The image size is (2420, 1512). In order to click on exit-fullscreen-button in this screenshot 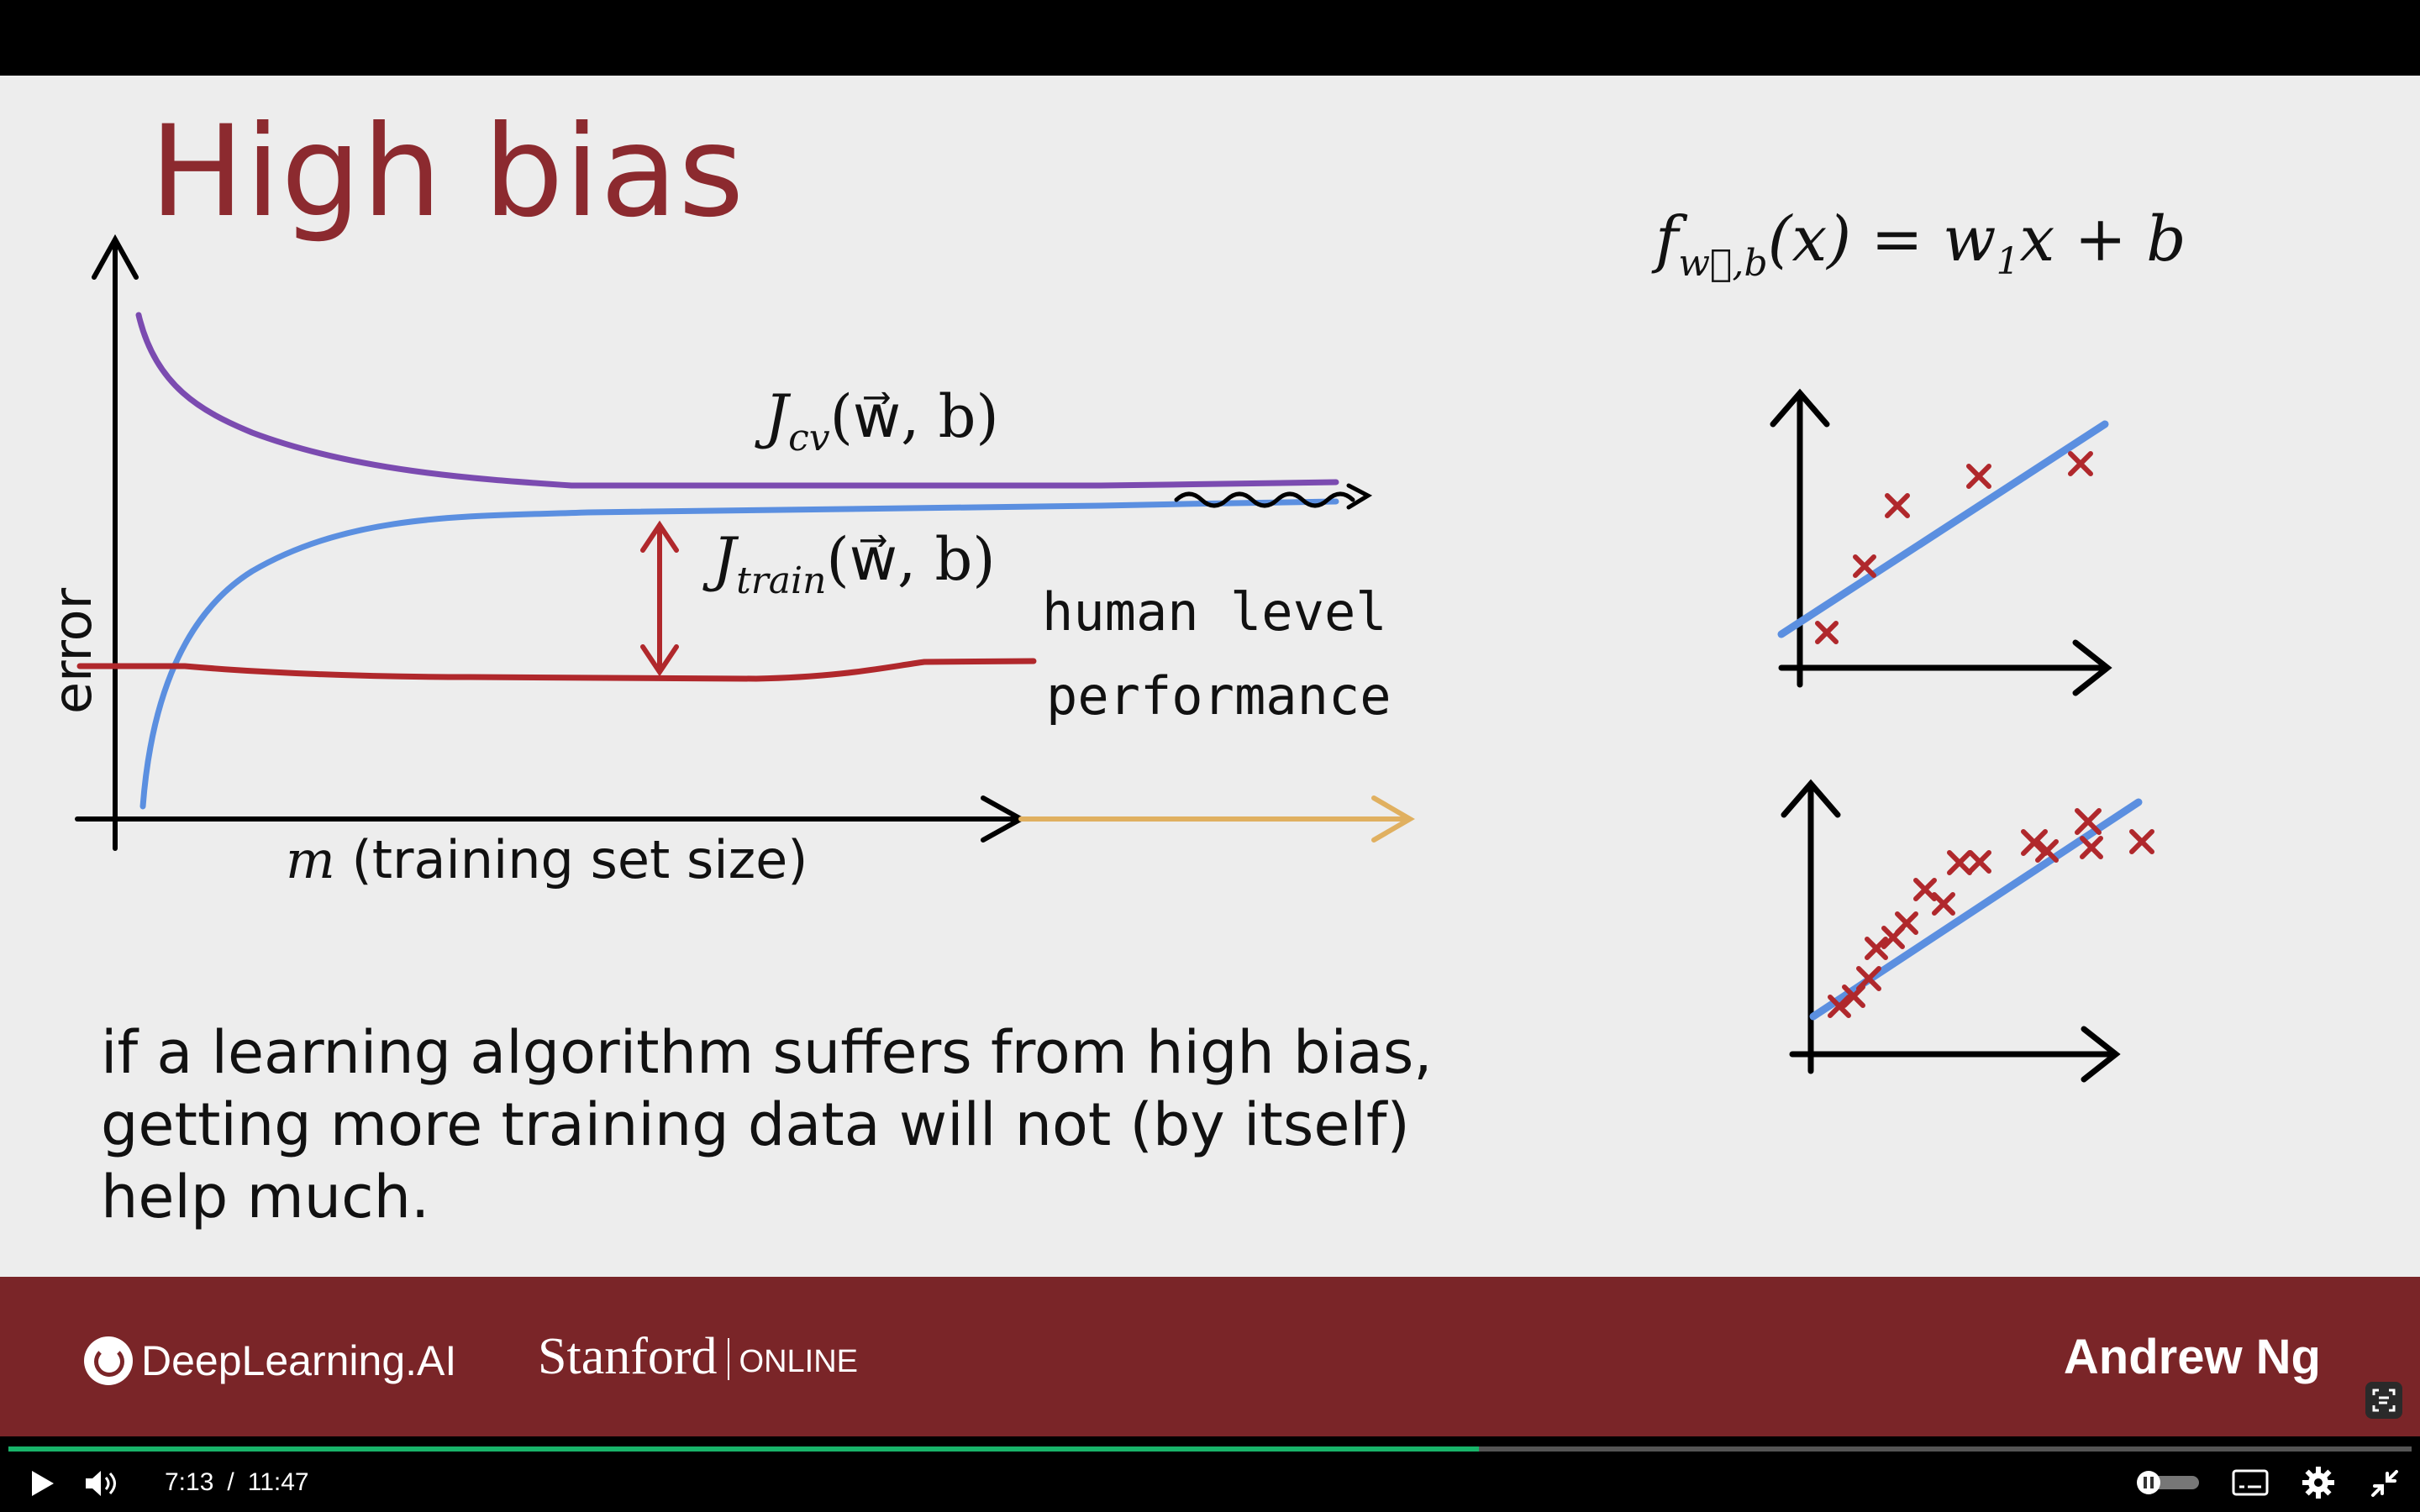, I will do `click(2385, 1483)`.